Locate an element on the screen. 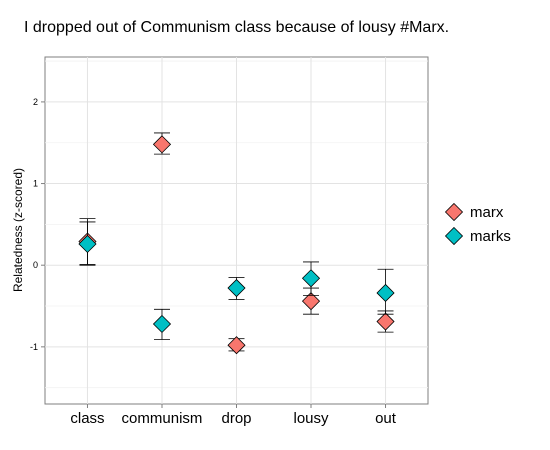 The image size is (550, 450). x-tick-label: lousy is located at coordinates (311, 418).